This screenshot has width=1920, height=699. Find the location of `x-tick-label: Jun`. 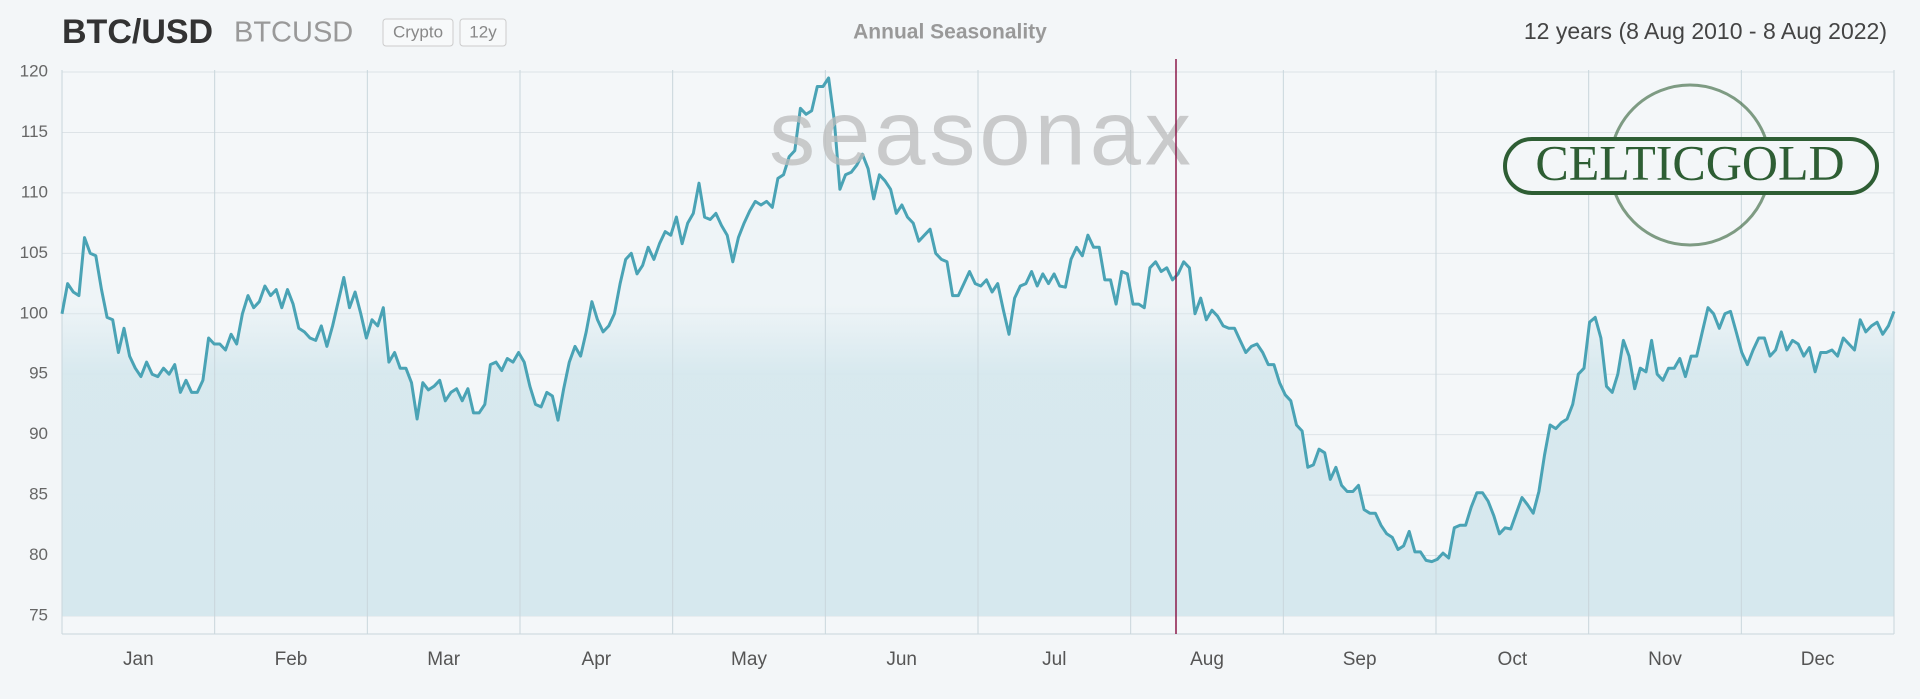

x-tick-label: Jun is located at coordinates (901, 659).